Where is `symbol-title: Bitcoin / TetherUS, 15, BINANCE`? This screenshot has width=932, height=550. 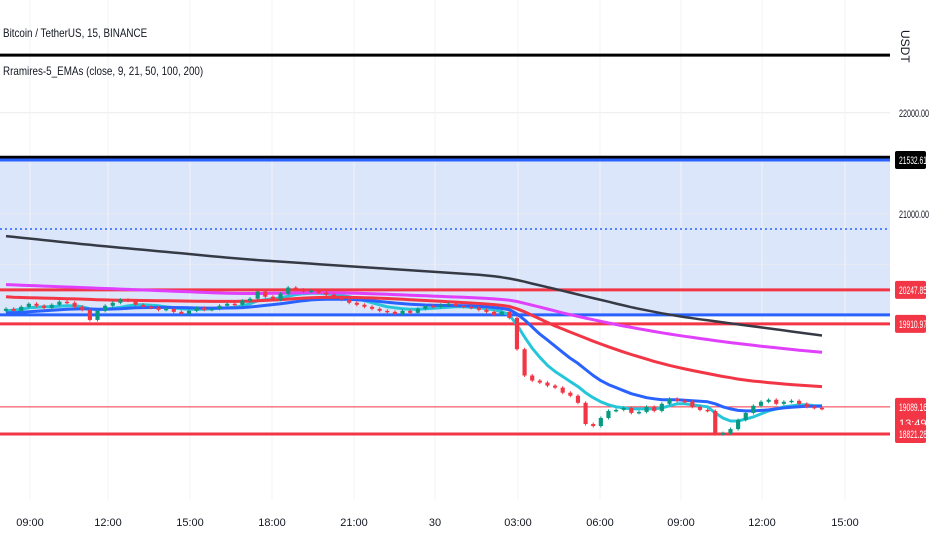 symbol-title: Bitcoin / TetherUS, 15, BINANCE is located at coordinates (75, 33).